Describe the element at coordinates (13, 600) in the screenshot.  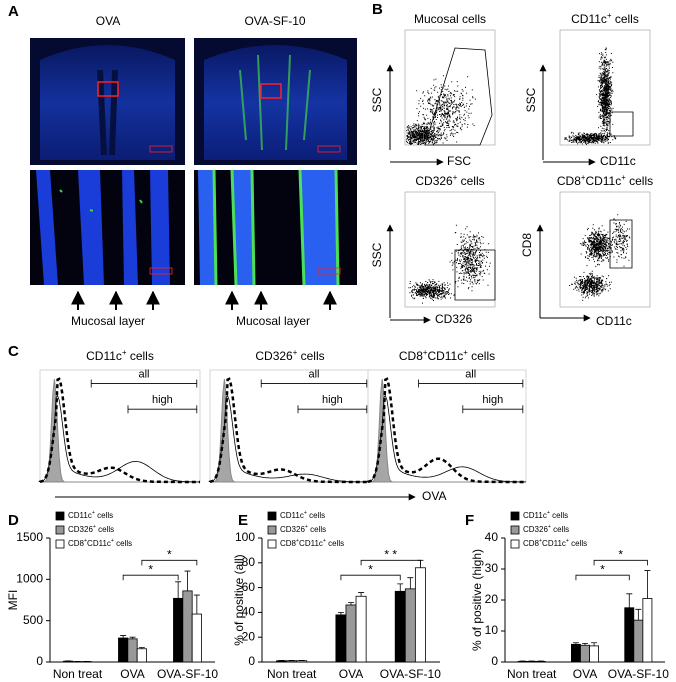
I see `y-label: MFI` at that location.